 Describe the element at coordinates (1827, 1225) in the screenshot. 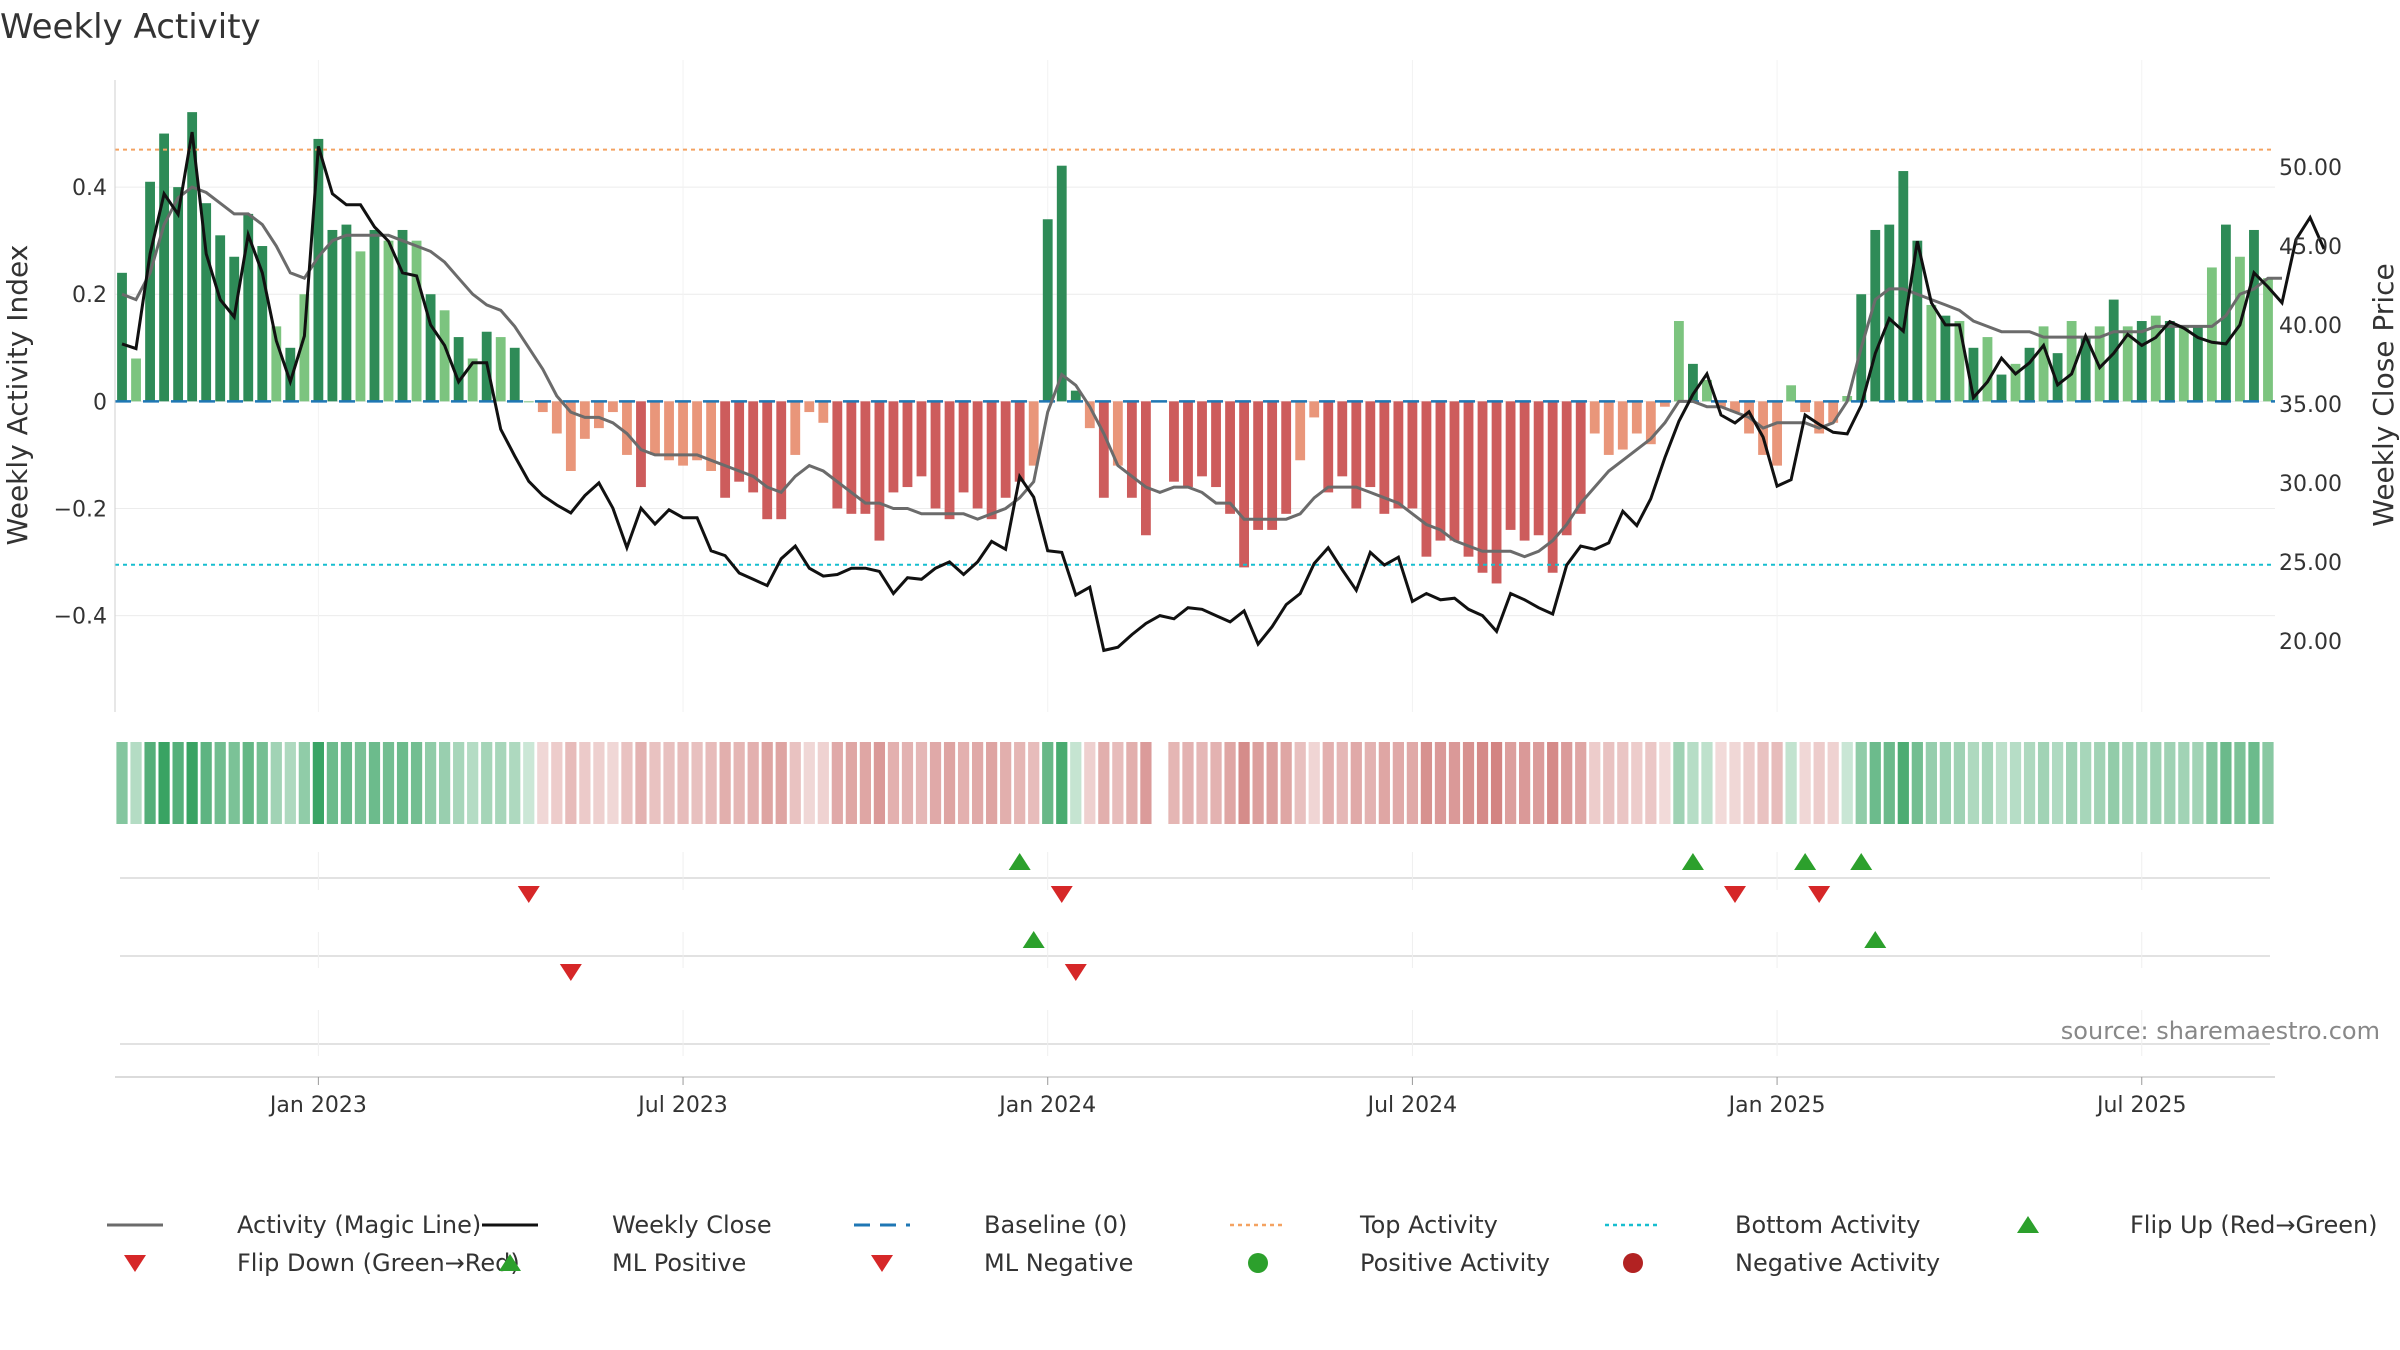

I see `legend-label: Bottom Activity` at that location.